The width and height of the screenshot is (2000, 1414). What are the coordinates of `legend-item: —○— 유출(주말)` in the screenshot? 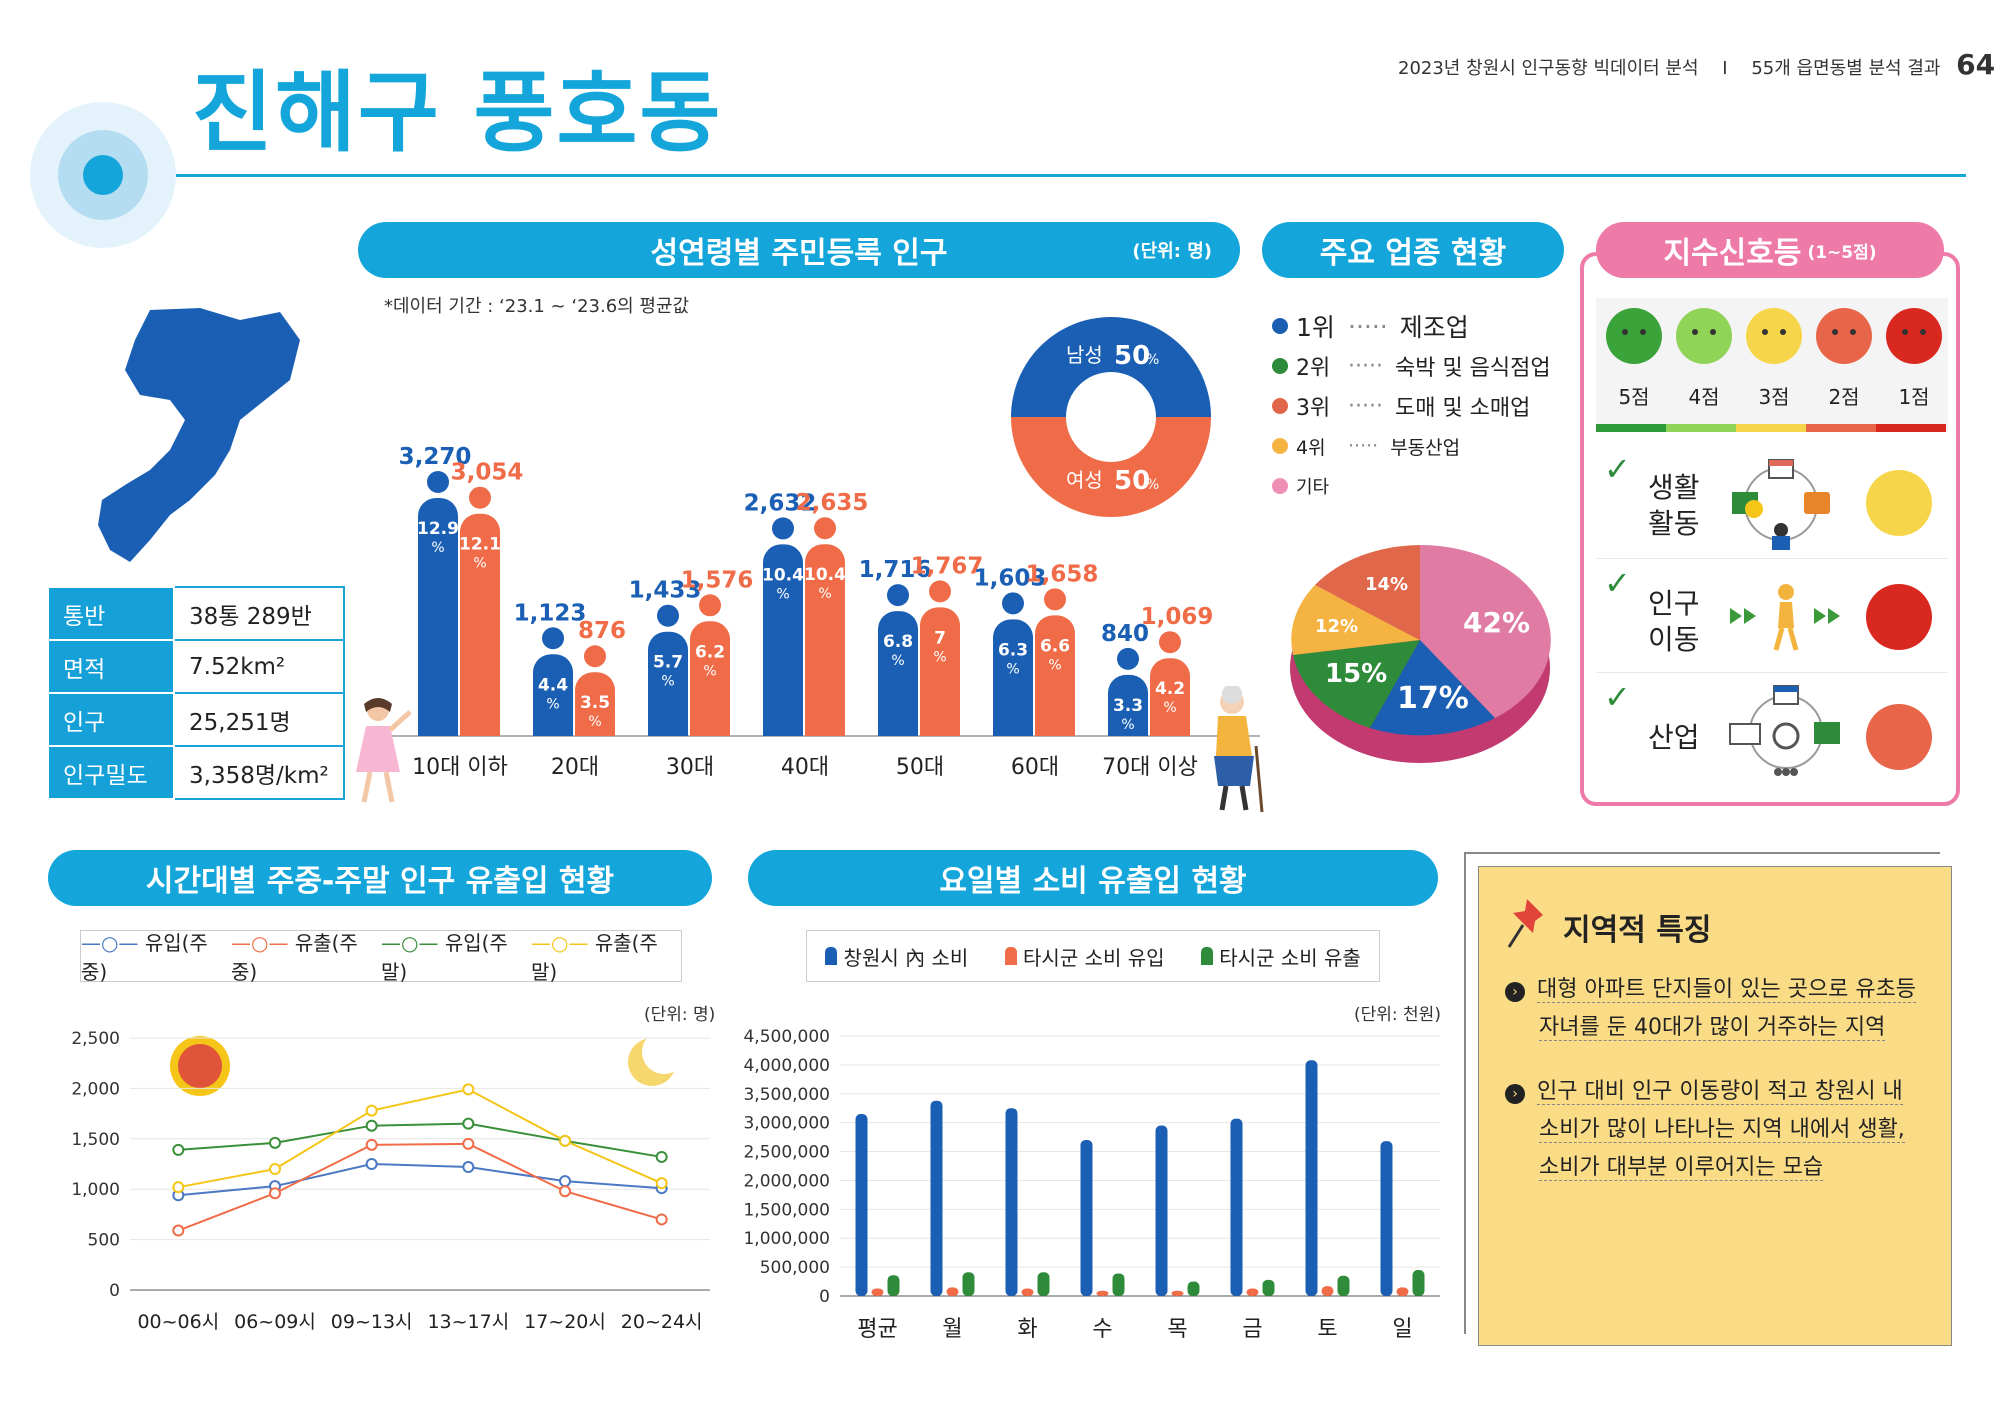 It's located at (606, 956).